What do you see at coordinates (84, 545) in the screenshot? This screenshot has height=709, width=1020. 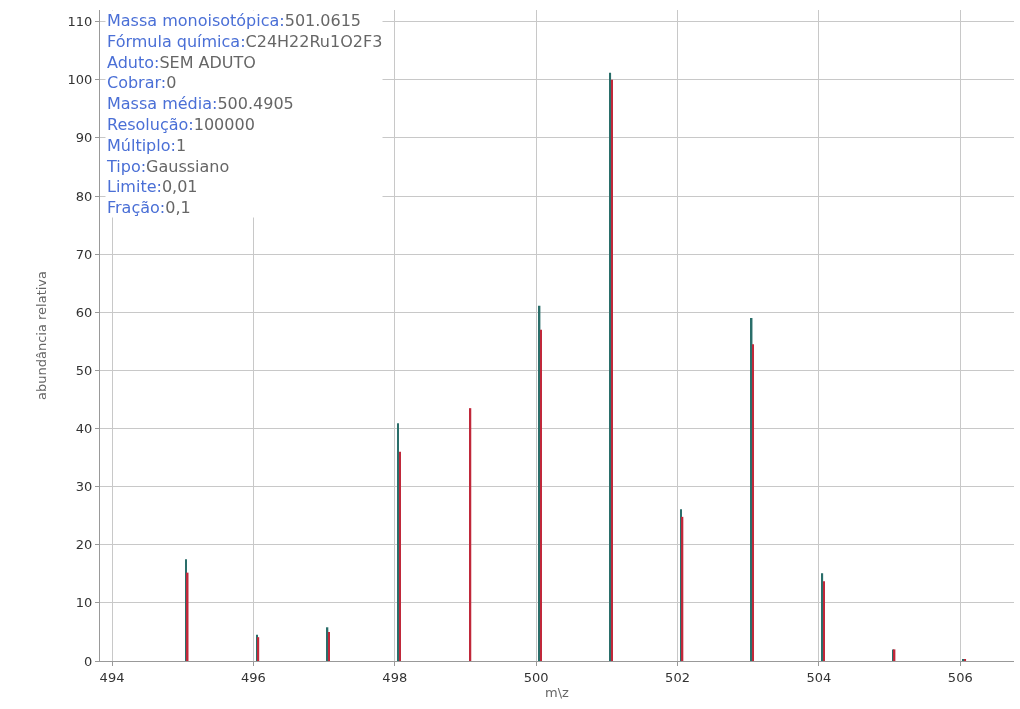 I see `y-tick-label: 20` at bounding box center [84, 545].